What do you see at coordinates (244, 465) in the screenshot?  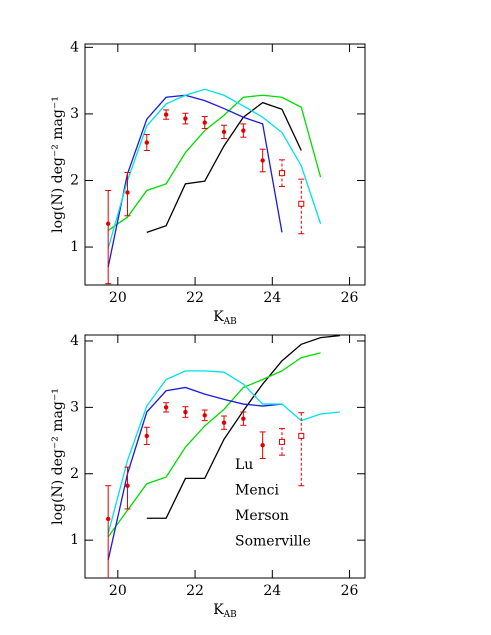 I see `legend-label: Lu` at bounding box center [244, 465].